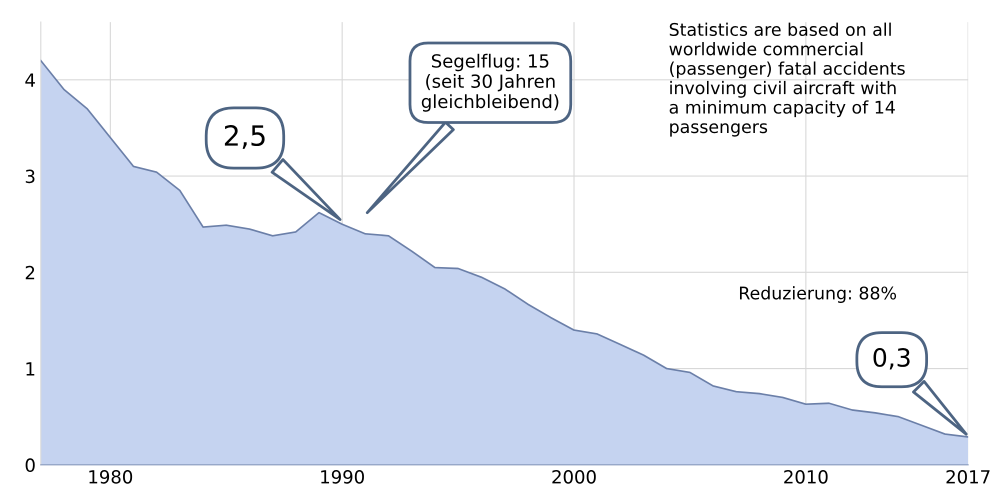 This screenshot has width=995, height=502. What do you see at coordinates (787, 79) in the screenshot?
I see `annotation: Statistics are based on all worldwide commercial (passenger) fatal accidents involving civil aircraft with a minimum capacity of 14 passengers` at bounding box center [787, 79].